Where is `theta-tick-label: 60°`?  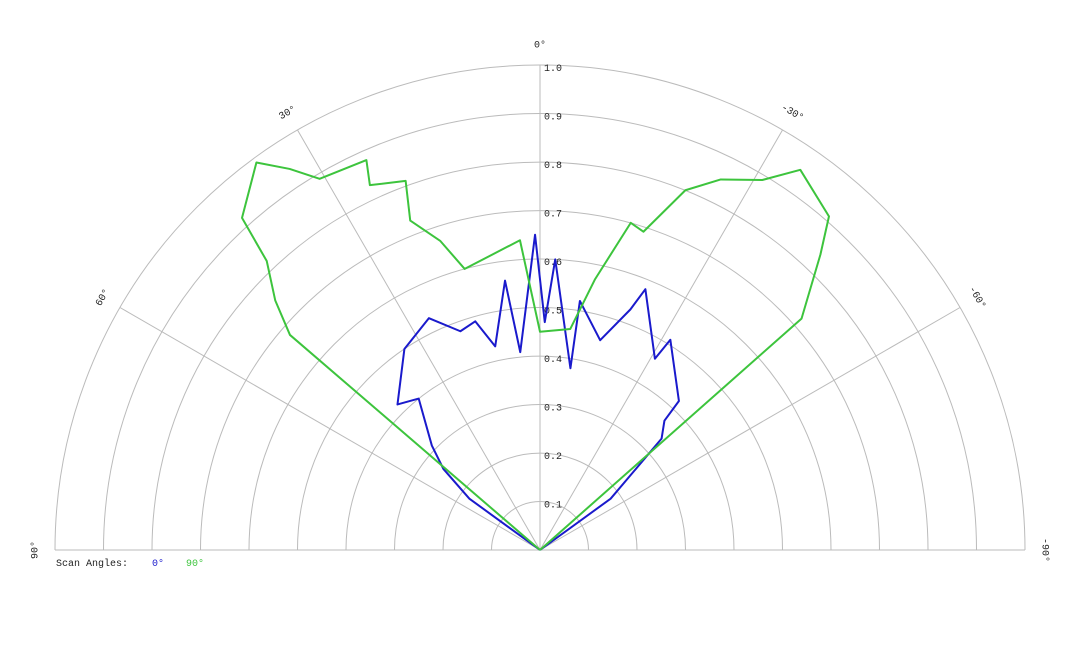 theta-tick-label: 60° is located at coordinates (103, 298).